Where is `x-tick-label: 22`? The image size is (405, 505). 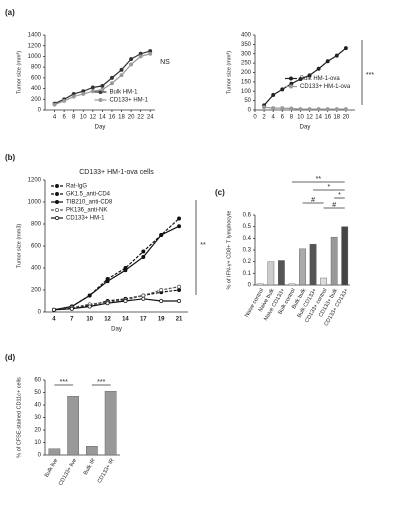
x-tick-label: 22 is located at coordinates (140, 118).